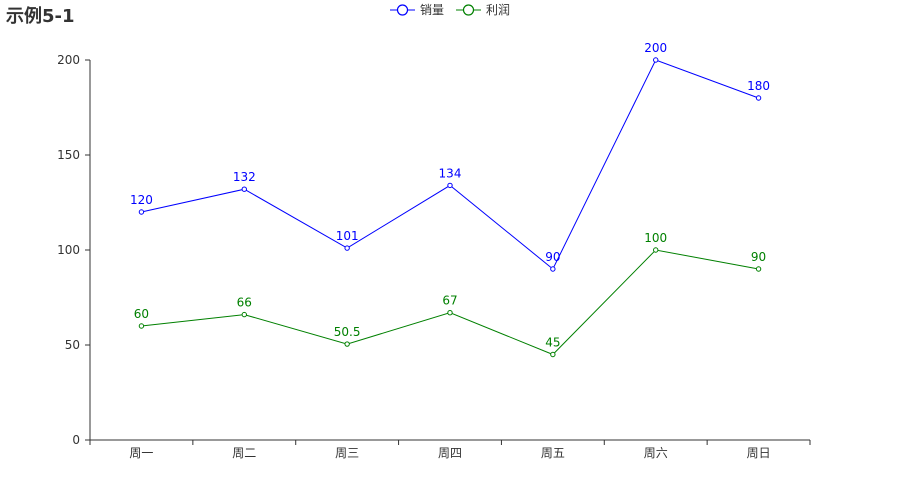 This screenshot has width=900, height=500. What do you see at coordinates (553, 453) in the screenshot?
I see `x-tick-label: 周五` at bounding box center [553, 453].